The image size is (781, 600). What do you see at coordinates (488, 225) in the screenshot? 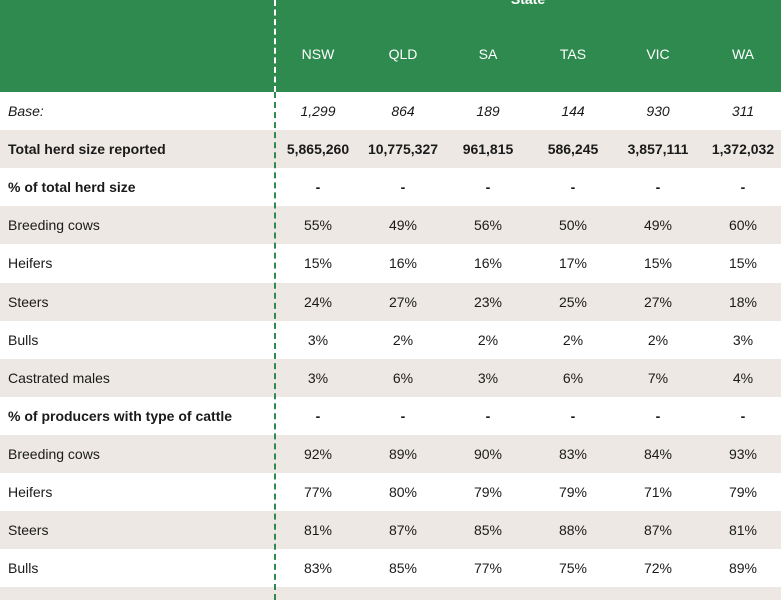
I see `cell-value: 56%` at bounding box center [488, 225].